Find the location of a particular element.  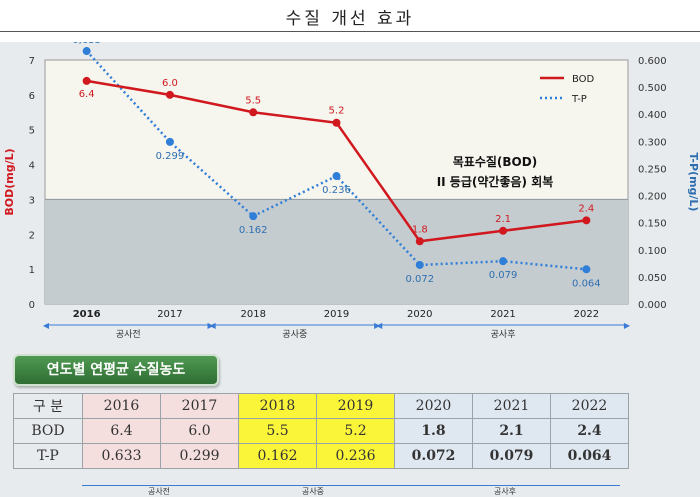

table-cell: 6.4 is located at coordinates (121, 431).